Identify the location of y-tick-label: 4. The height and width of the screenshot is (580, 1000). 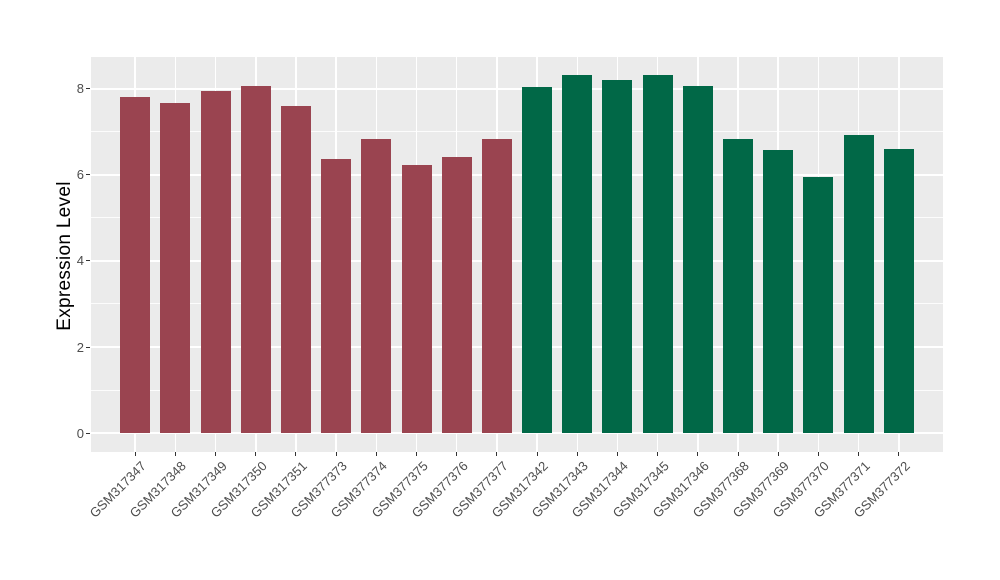
(80, 261).